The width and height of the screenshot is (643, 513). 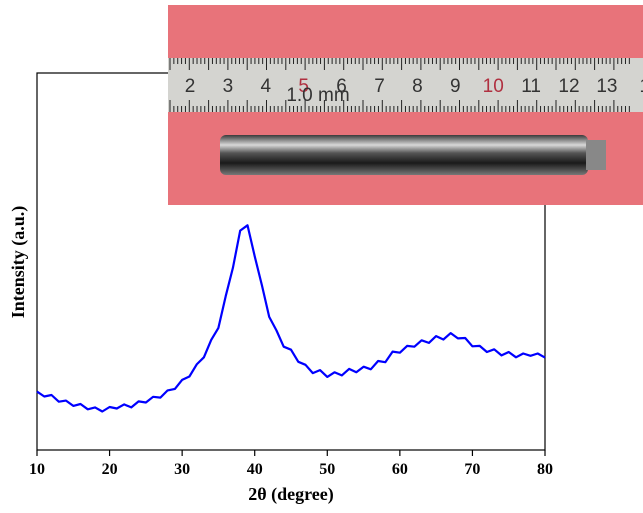 What do you see at coordinates (493, 86) in the screenshot?
I see `ruler-label: 10` at bounding box center [493, 86].